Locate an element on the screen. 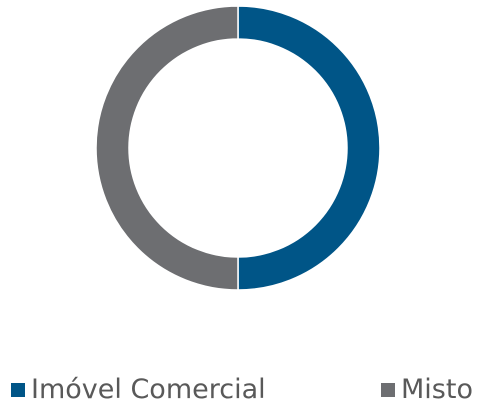  legend-swatch-misto is located at coordinates (388, 390).